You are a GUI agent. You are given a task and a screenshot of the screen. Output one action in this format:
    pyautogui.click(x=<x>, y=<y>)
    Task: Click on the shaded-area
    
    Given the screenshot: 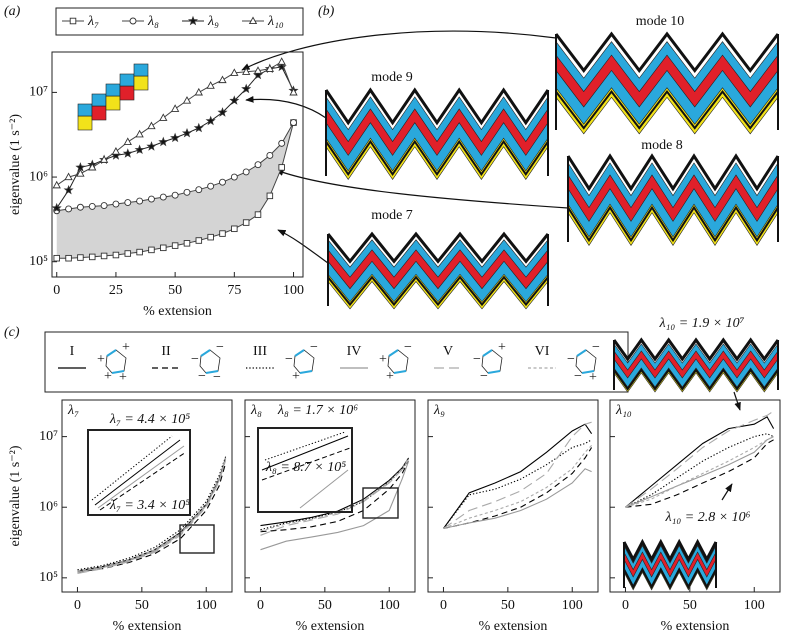 What is the action you would take?
    pyautogui.click(x=175, y=190)
    